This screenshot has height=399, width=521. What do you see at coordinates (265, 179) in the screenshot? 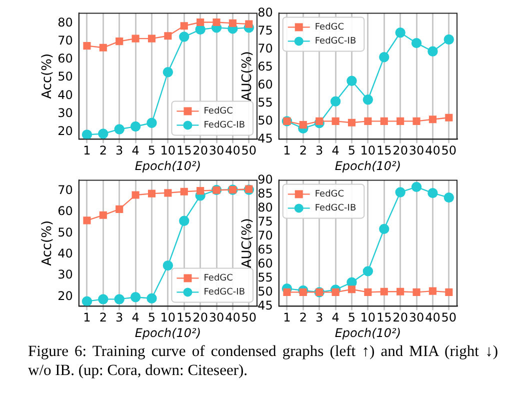
I see `y-tick-label: 90` at bounding box center [265, 179].